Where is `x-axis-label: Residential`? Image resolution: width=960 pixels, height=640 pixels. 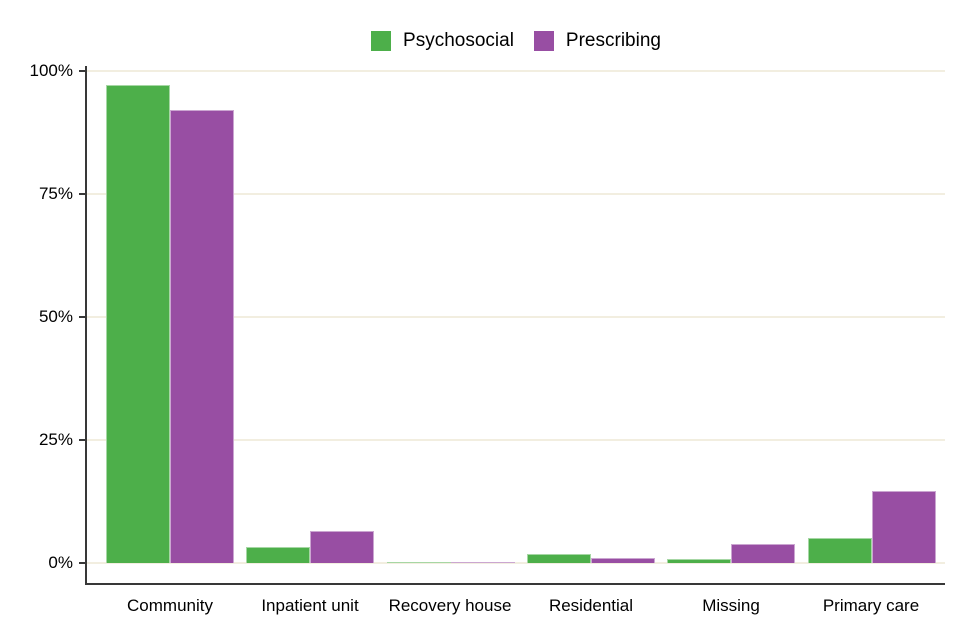
x-axis-label: Residential is located at coordinates (591, 605).